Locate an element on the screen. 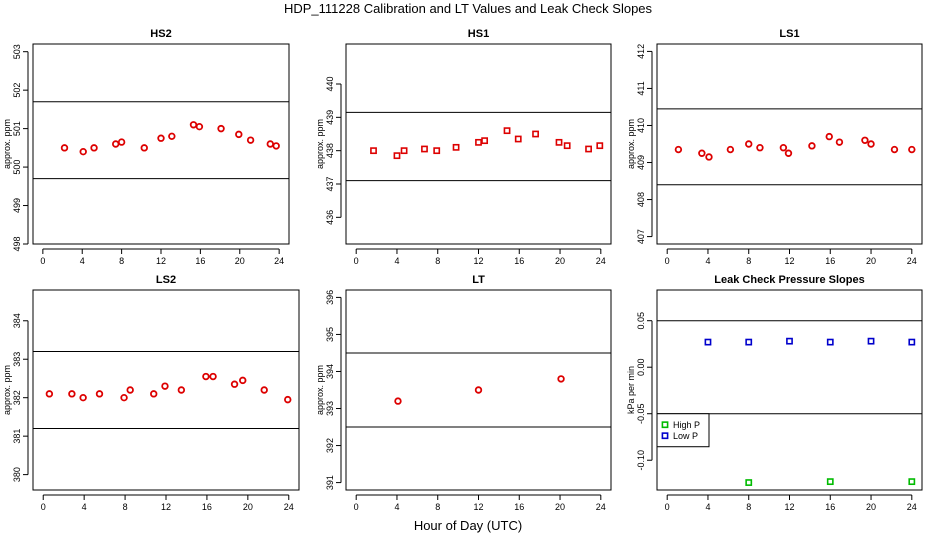  y-tick-label: 393 is located at coordinates (330, 408).